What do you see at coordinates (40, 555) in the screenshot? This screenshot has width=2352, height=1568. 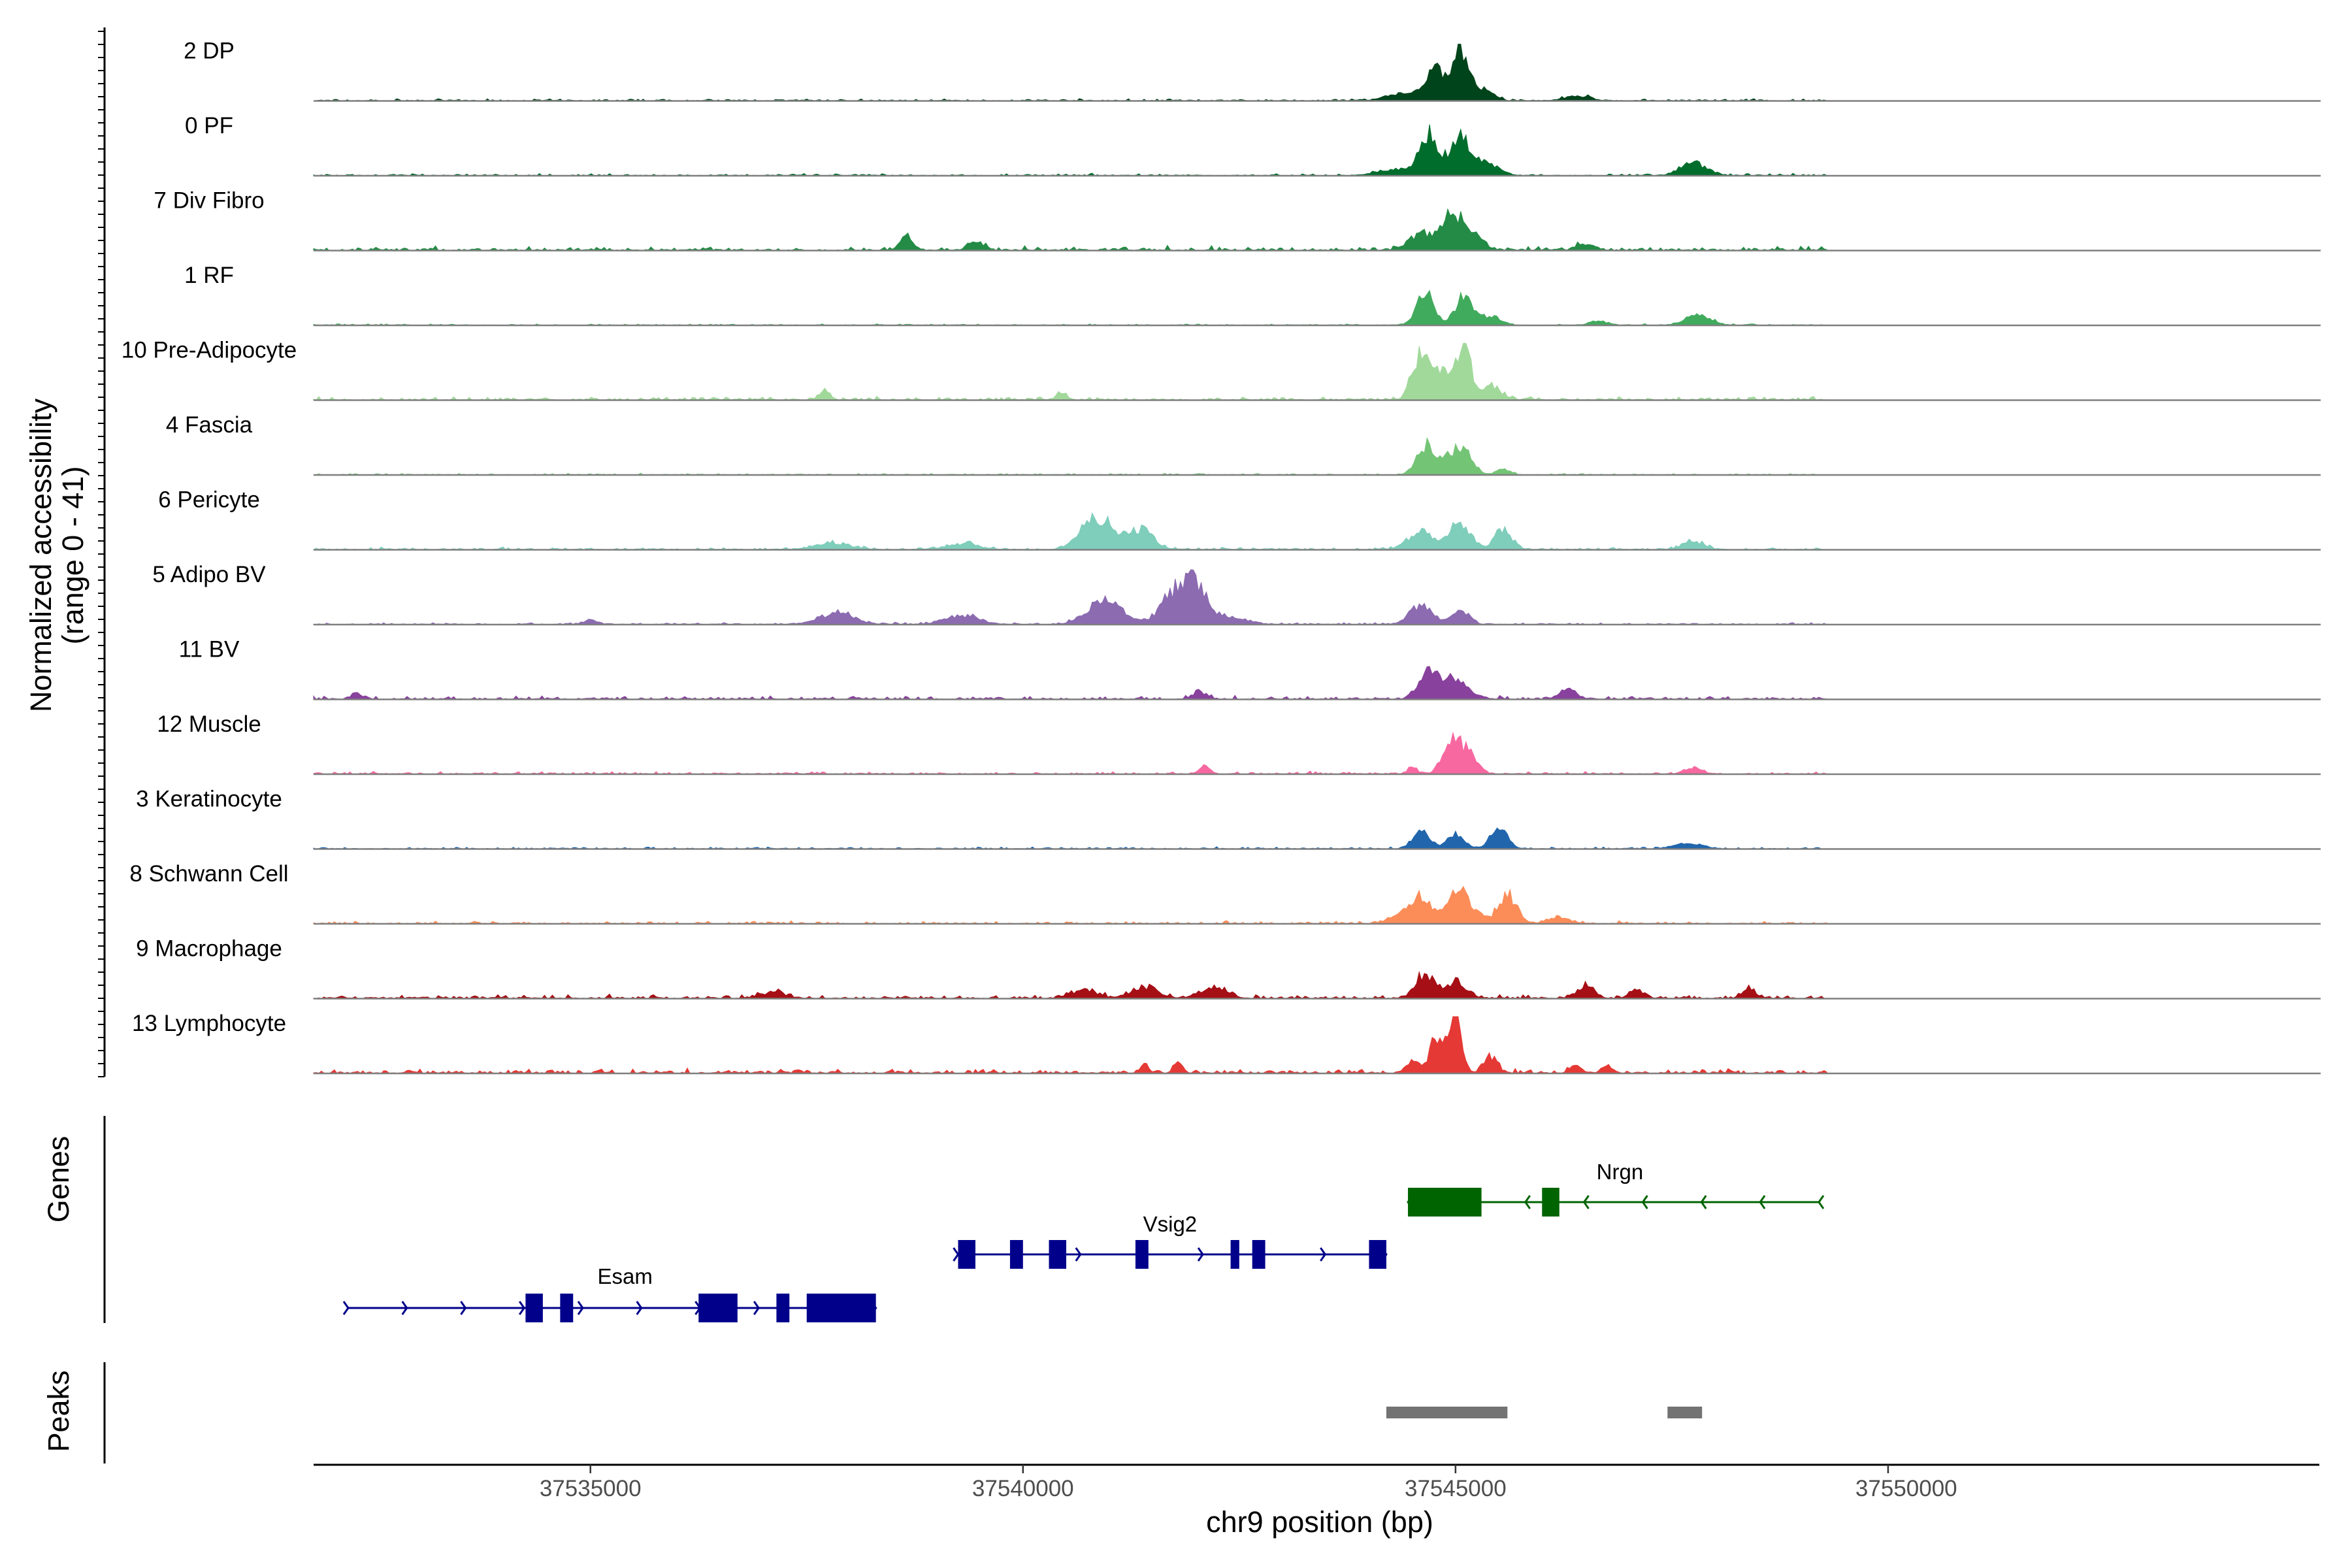 I see `y-axis-title: Normalized accessibility` at bounding box center [40, 555].